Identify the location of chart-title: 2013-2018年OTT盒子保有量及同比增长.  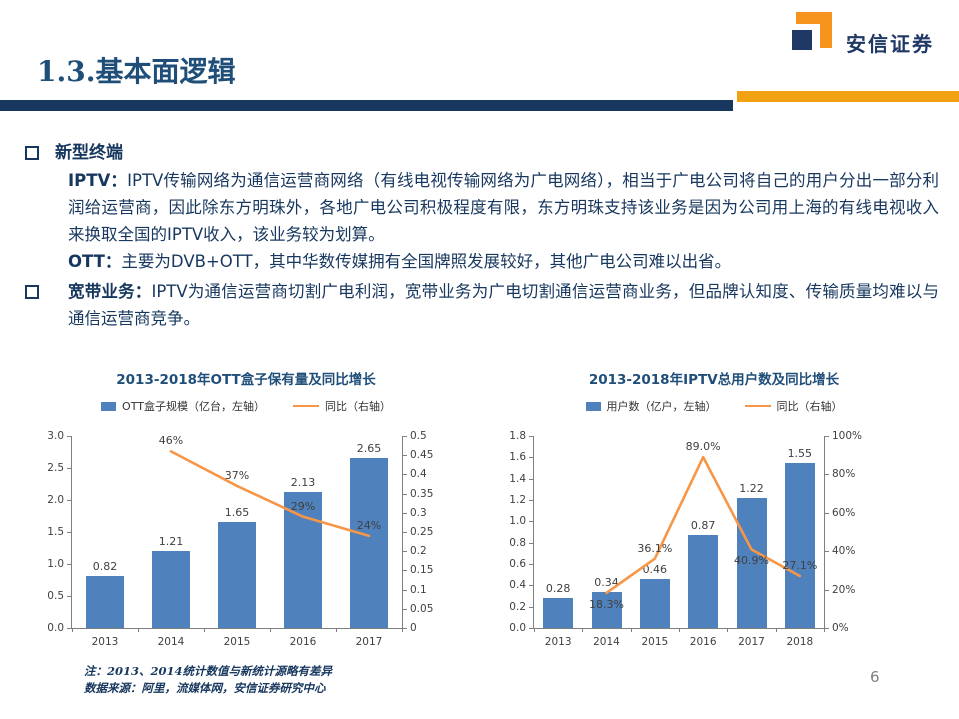
(246, 380).